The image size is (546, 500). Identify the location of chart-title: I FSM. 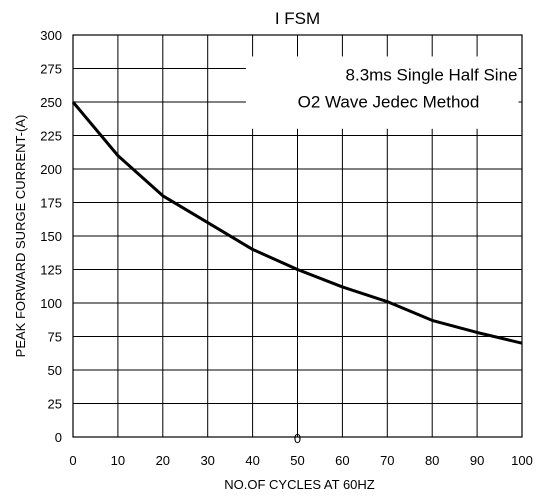
(297, 18).